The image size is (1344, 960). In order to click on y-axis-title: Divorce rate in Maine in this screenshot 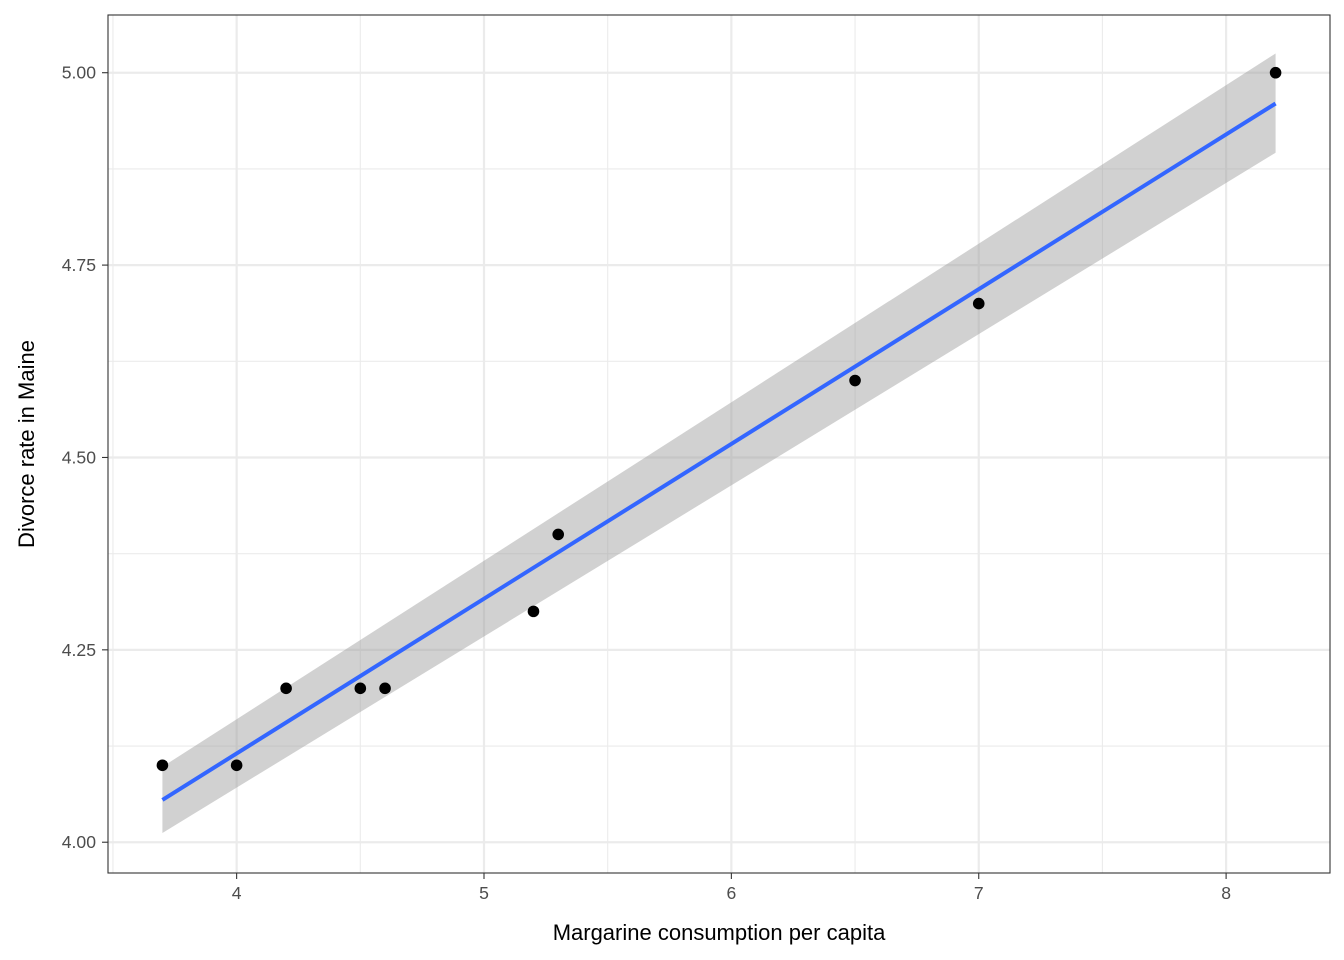, I will do `click(26, 444)`.